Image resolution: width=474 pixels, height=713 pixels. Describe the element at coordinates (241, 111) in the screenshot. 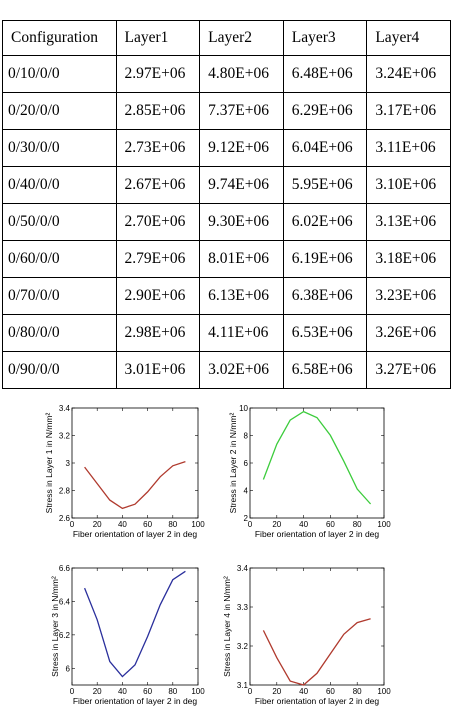

I see `stress-value-cell: 7.37E+06` at that location.